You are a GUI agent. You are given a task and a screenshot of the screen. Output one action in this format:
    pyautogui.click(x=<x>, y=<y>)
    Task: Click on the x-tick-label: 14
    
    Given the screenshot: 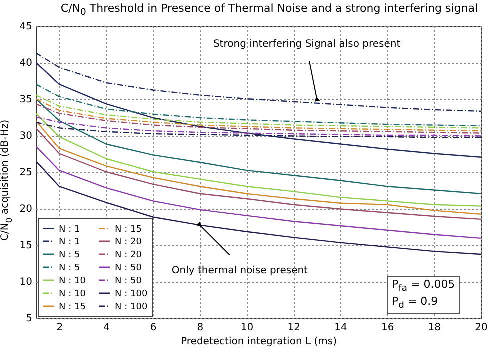 What is the action you would take?
    pyautogui.click(x=341, y=328)
    